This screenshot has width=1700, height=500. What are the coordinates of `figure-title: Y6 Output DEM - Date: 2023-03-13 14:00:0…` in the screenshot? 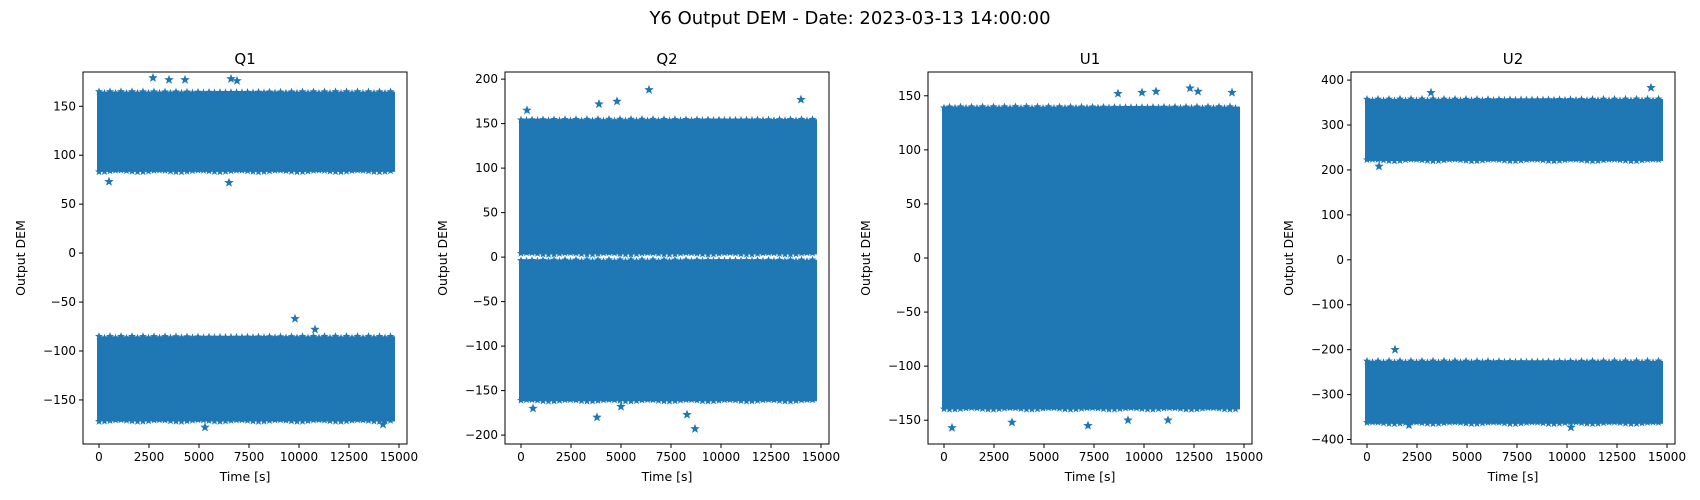 It's located at (850, 18).